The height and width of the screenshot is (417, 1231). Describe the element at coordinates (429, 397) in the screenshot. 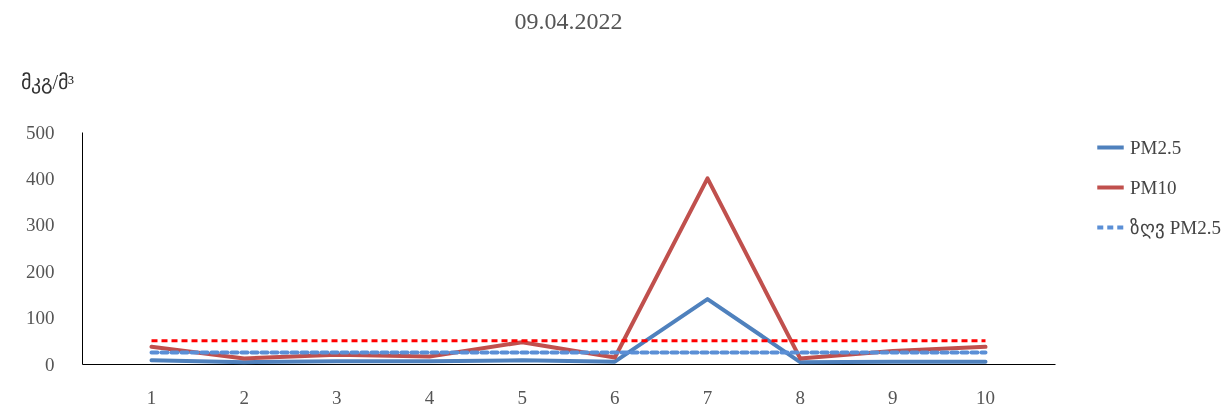

I see `x-tick-label: 4` at that location.